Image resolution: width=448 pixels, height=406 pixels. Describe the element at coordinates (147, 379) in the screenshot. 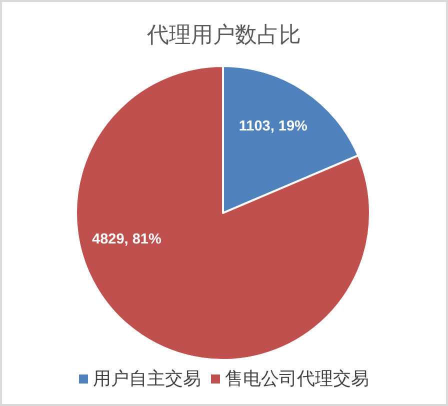

I see `legend-label: 用户自主交易` at that location.